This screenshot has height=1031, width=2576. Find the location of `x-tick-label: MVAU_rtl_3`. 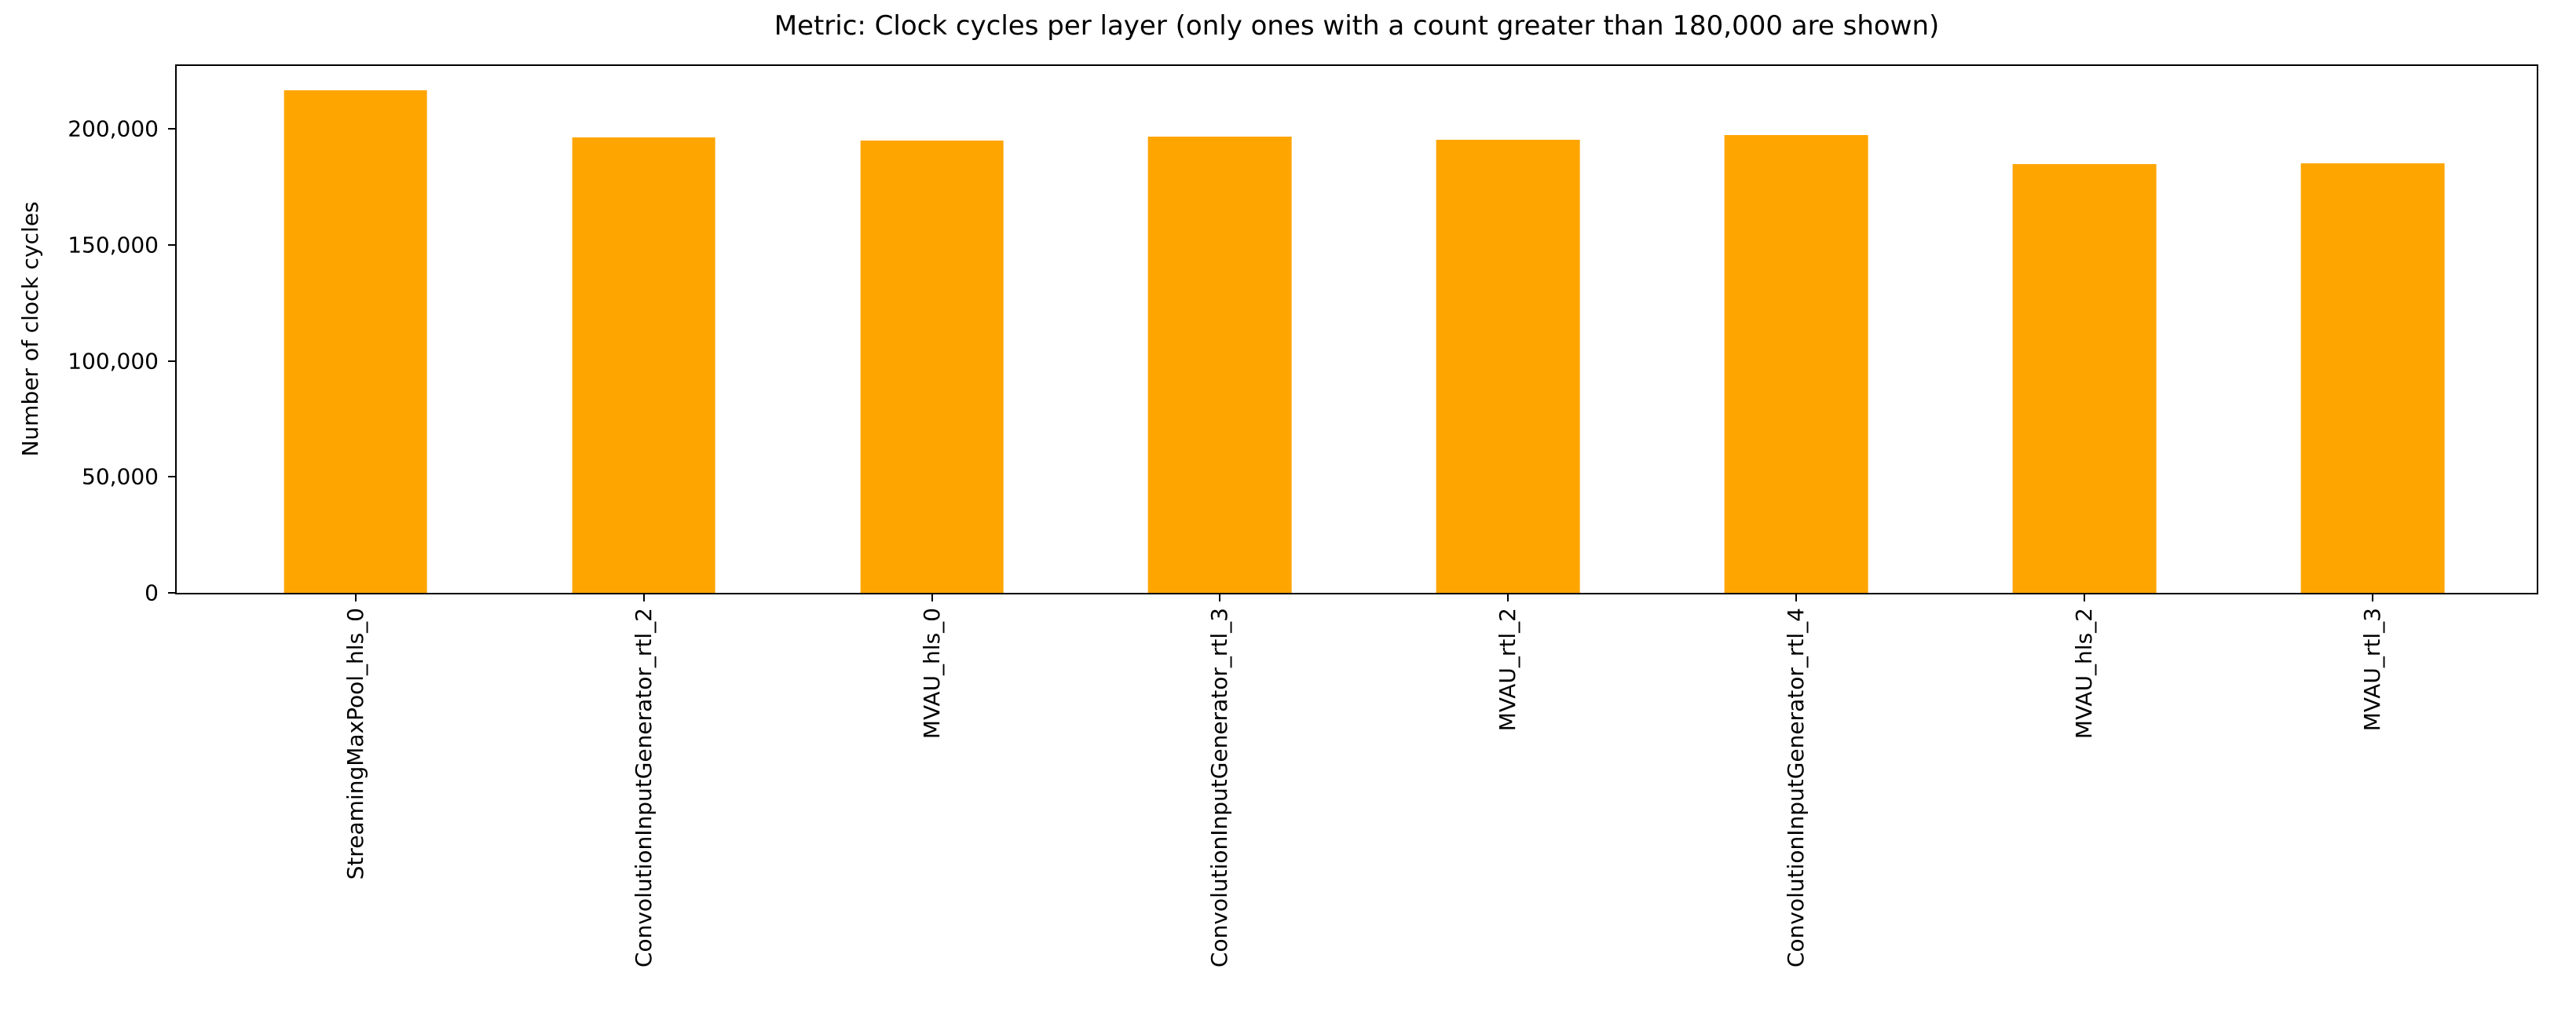

x-tick-label: MVAU_rtl_3 is located at coordinates (2373, 670).